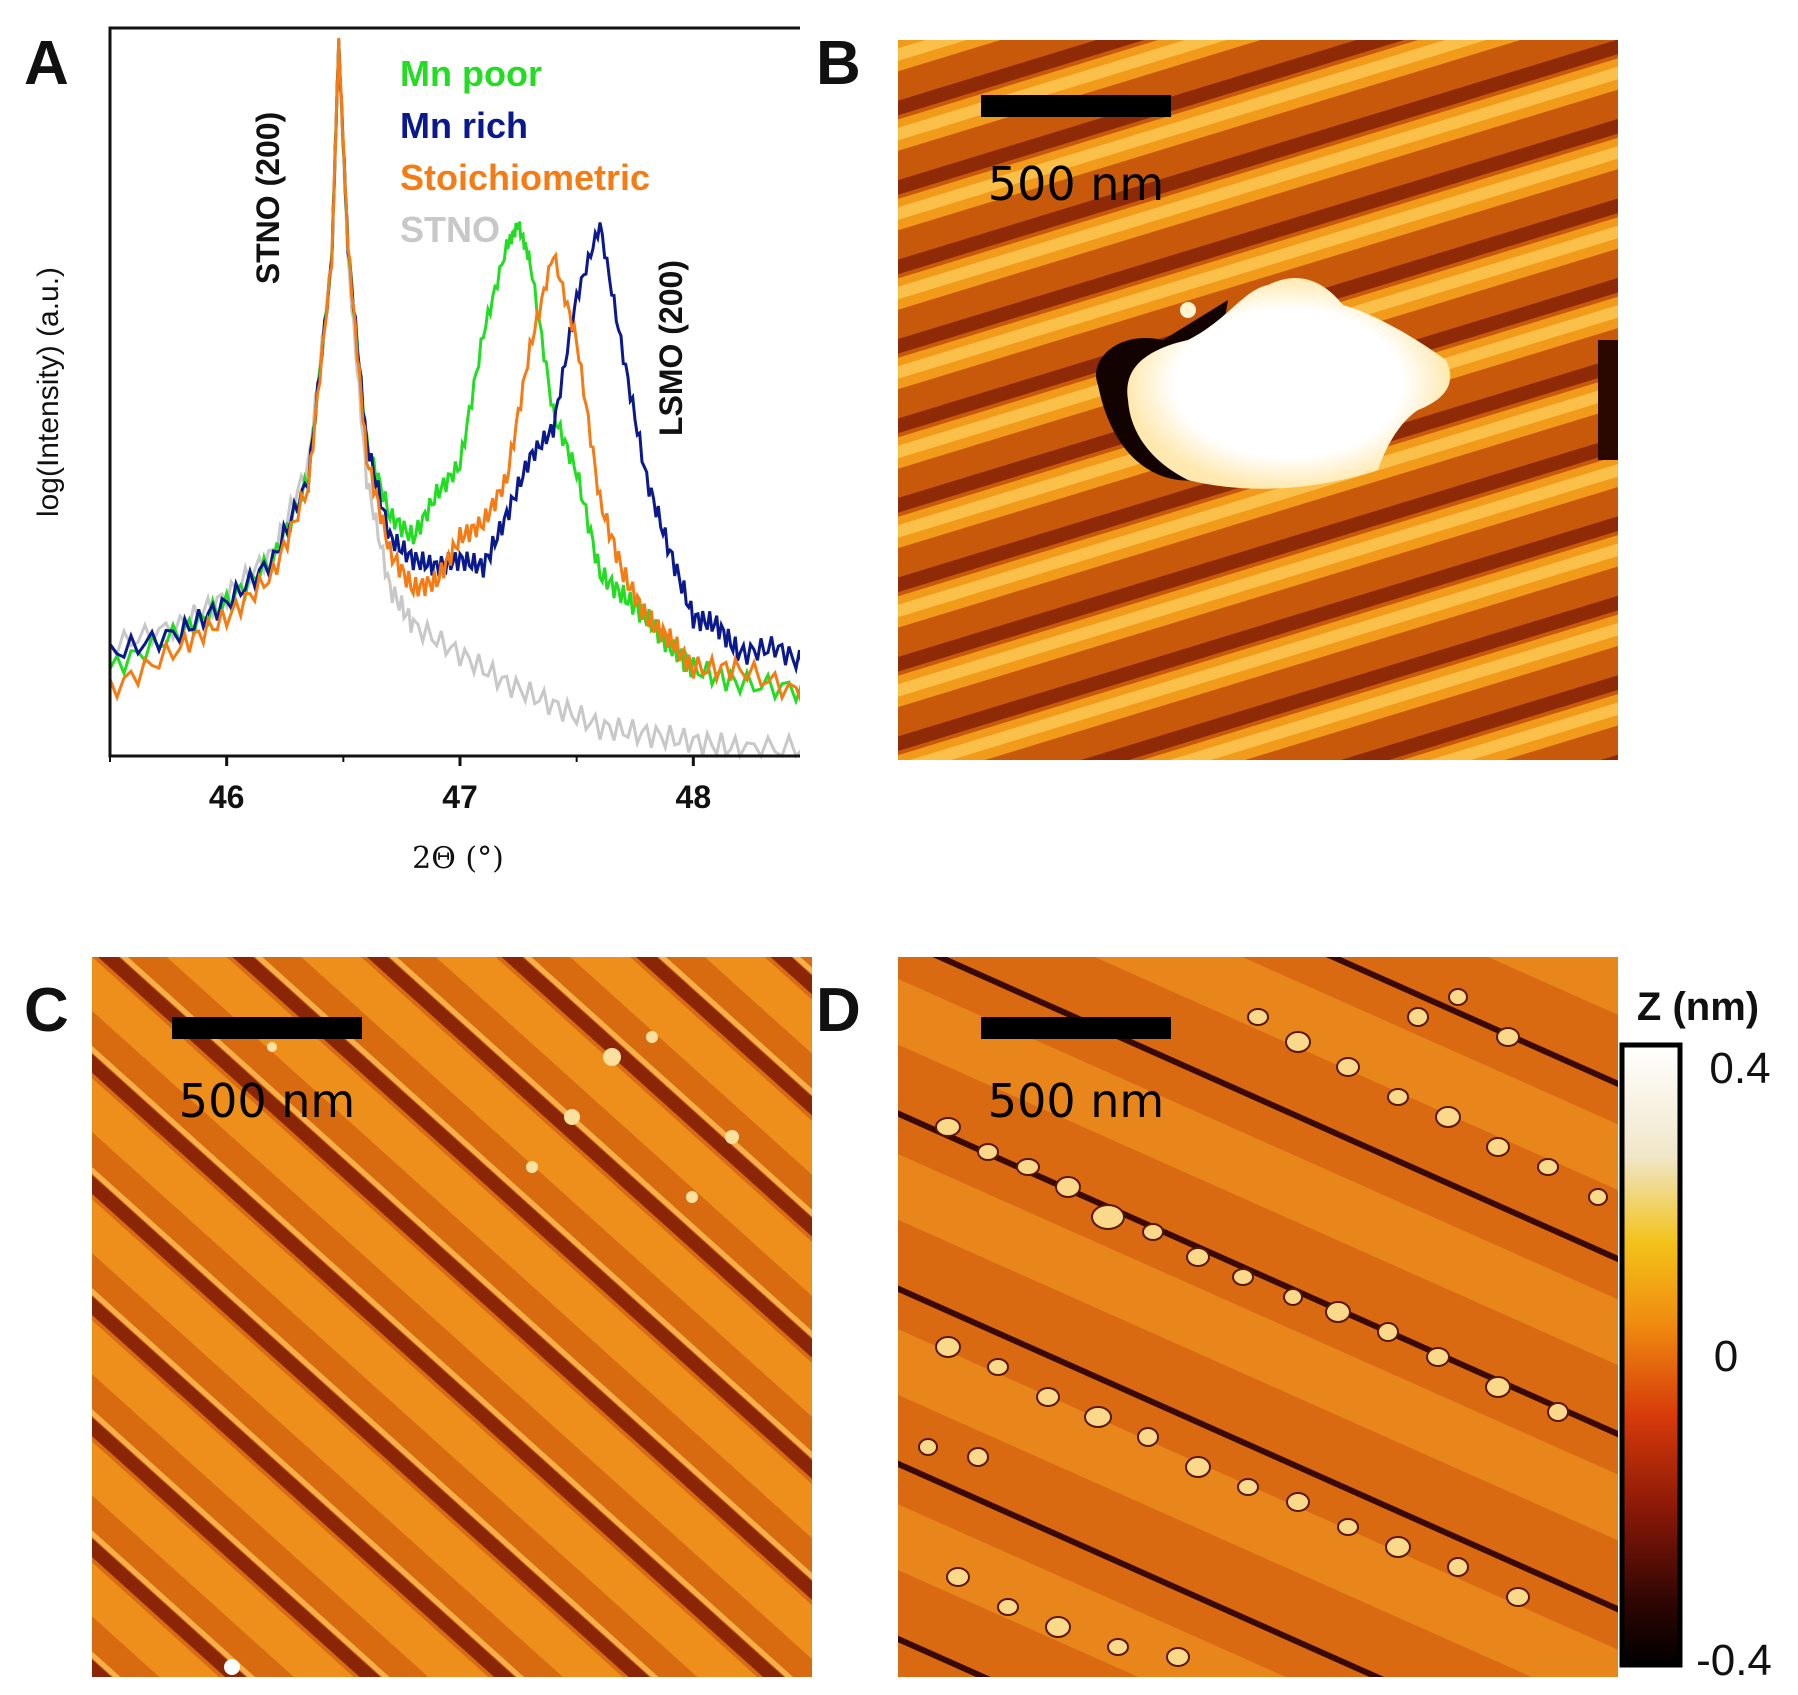 This screenshot has width=1798, height=1695. What do you see at coordinates (46, 63) in the screenshot?
I see `panel-label-a: A` at bounding box center [46, 63].